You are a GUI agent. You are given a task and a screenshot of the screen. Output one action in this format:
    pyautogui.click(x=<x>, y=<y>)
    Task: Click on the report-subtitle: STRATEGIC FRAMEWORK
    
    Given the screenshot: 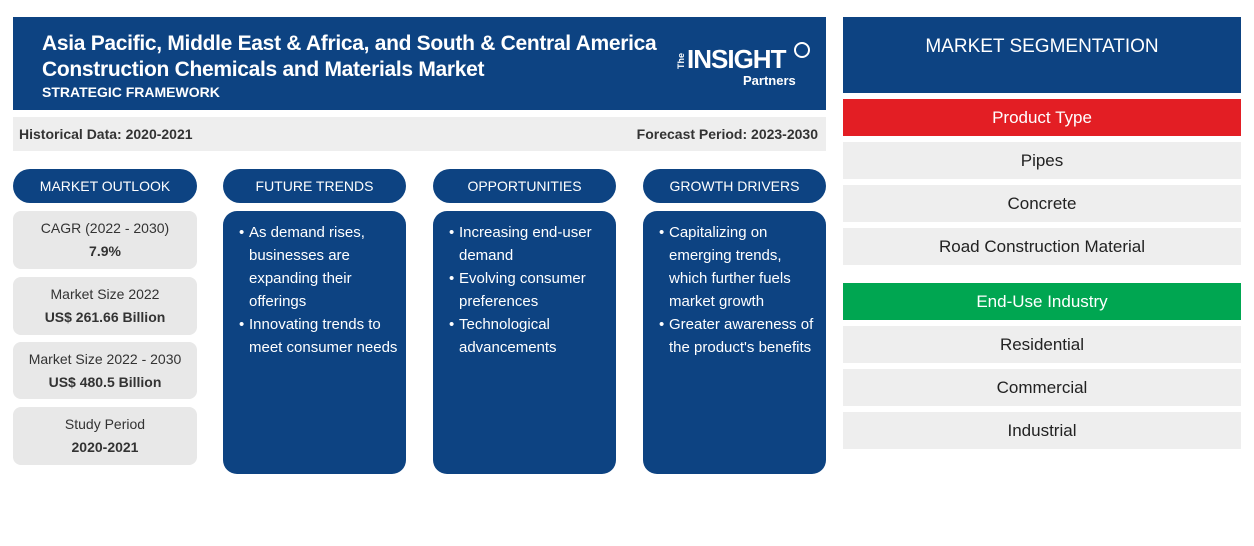 What is the action you would take?
    pyautogui.click(x=131, y=92)
    